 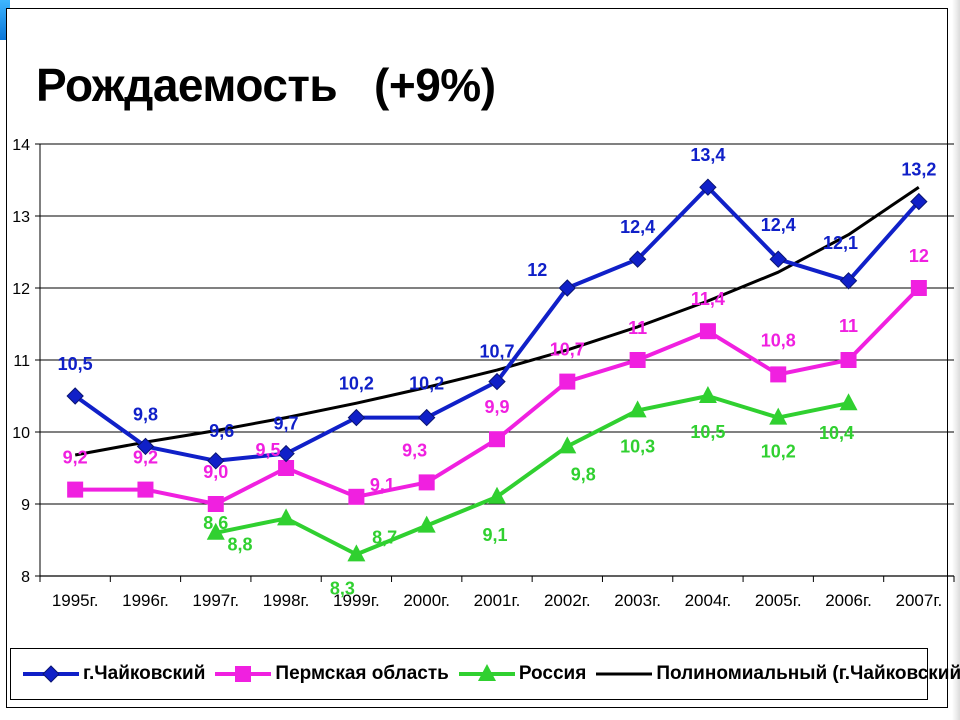 I want to click on data-label: 9,3, so click(x=414, y=450).